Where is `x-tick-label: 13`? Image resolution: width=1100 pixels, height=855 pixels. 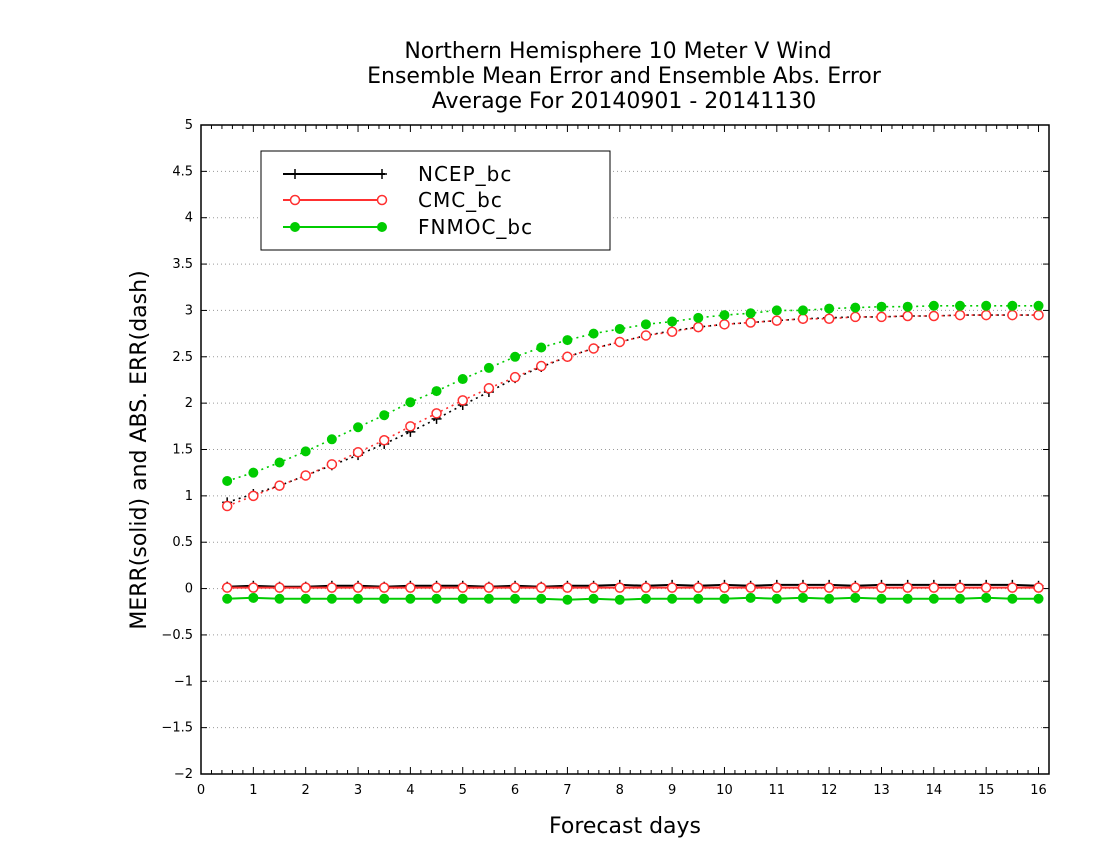 x-tick-label: 13 is located at coordinates (881, 790).